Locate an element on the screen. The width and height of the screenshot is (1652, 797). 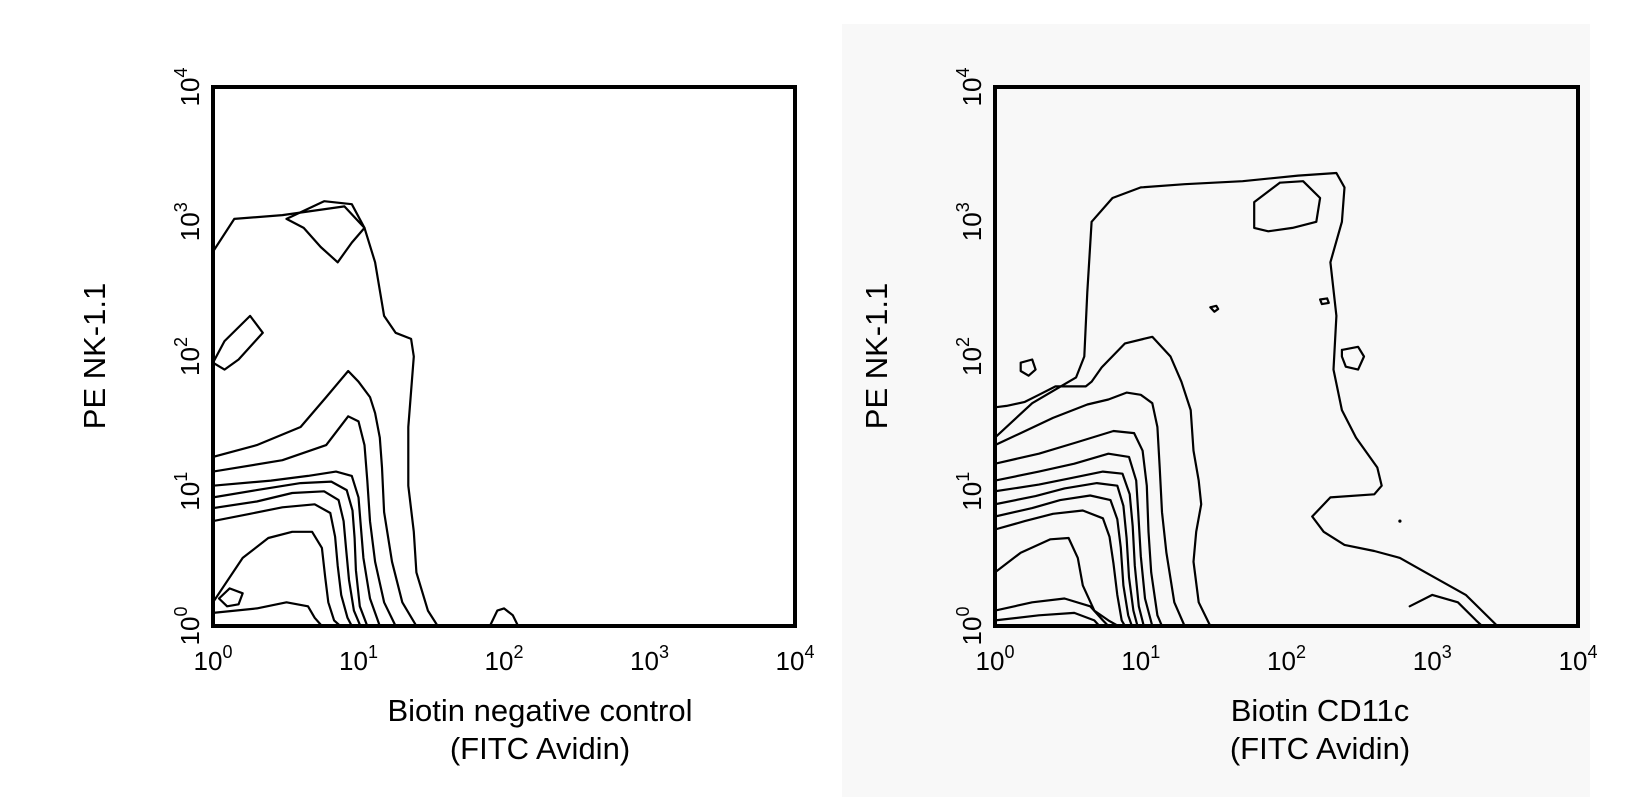
y-tick-label-left-4: 10⁴ is located at coordinates (188, 87).